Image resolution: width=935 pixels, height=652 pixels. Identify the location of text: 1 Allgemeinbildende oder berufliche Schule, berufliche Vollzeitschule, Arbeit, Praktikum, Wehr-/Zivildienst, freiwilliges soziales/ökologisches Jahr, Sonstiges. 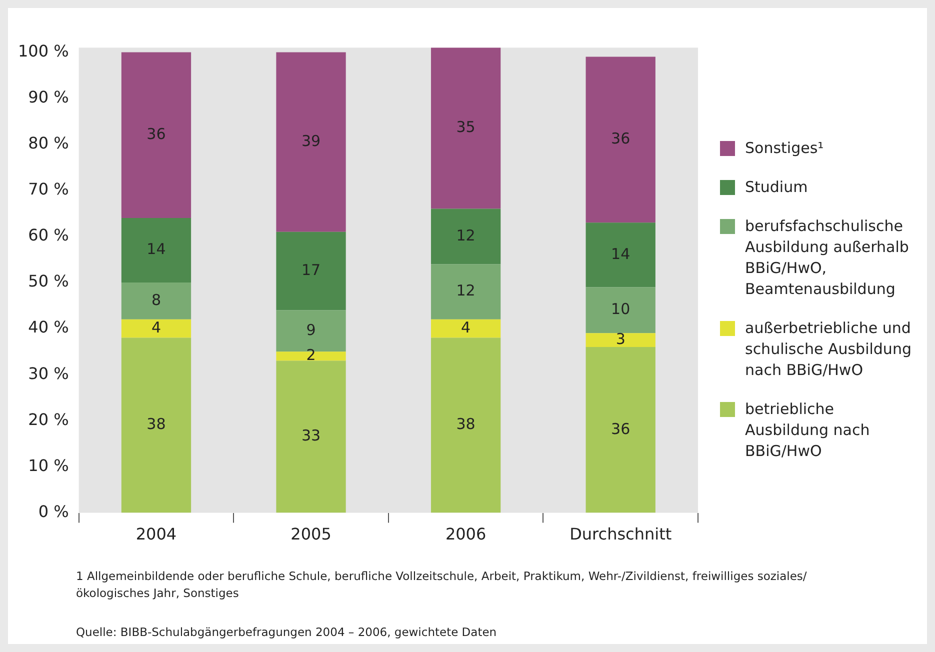
(442, 585).